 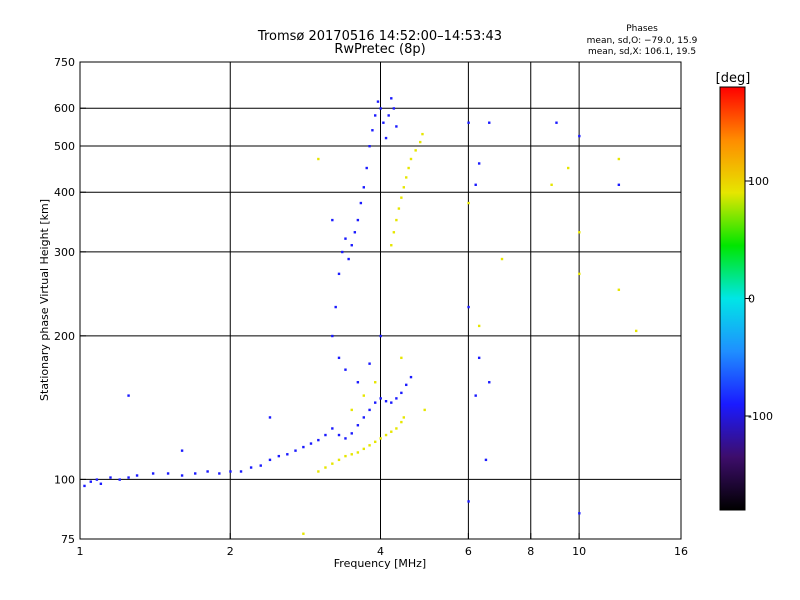 I want to click on y-tick-label: 750, so click(x=64, y=62).